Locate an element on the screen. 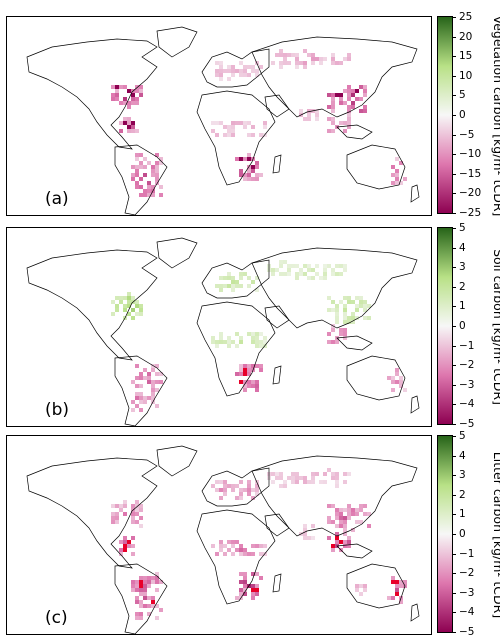 The height and width of the screenshot is (638, 500). coastline-africa is located at coordinates (236, 349).